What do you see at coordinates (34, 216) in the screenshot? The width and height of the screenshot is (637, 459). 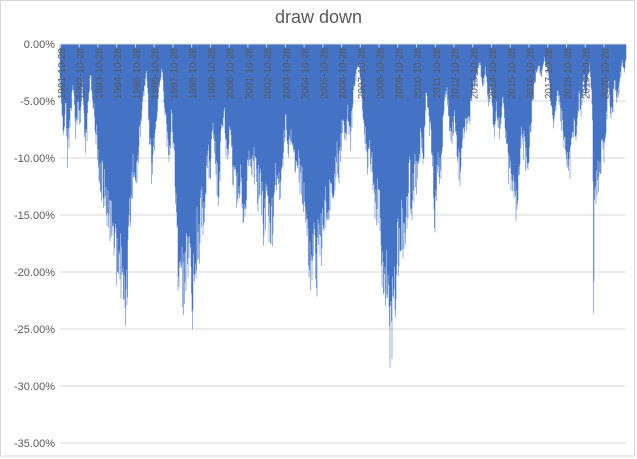 I see `y-tick-label: -15.00%` at bounding box center [34, 216].